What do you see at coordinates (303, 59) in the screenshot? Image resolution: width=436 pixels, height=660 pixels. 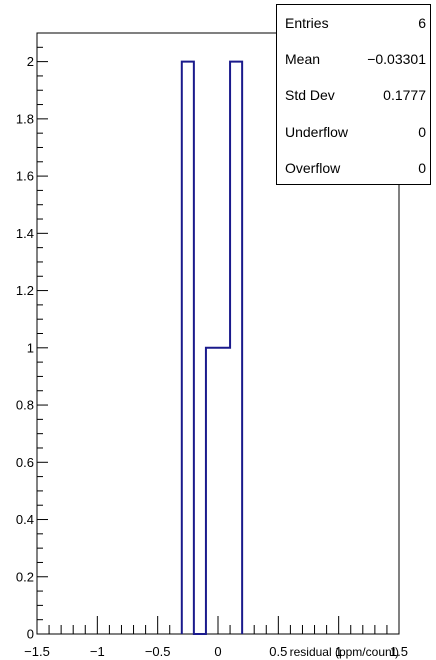 I see `stats-label: Mean` at bounding box center [303, 59].